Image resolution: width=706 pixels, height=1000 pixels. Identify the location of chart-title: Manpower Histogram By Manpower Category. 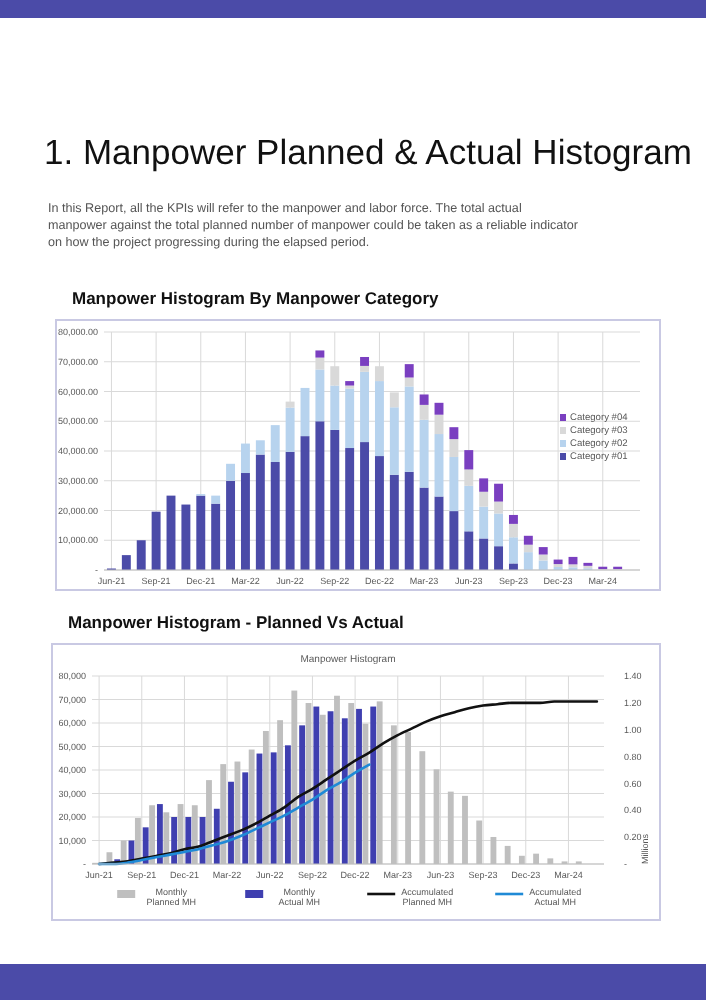
(256, 298).